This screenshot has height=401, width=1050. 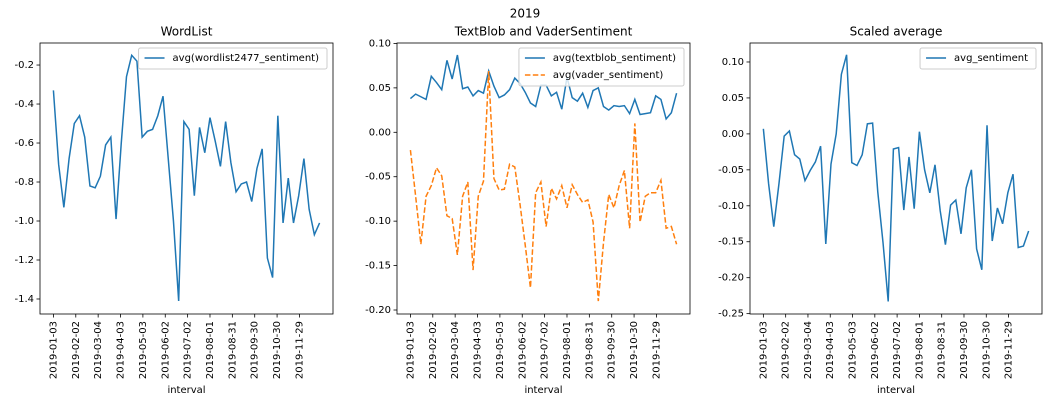 I want to click on y-tick-label: -1.0, so click(x=24, y=221).